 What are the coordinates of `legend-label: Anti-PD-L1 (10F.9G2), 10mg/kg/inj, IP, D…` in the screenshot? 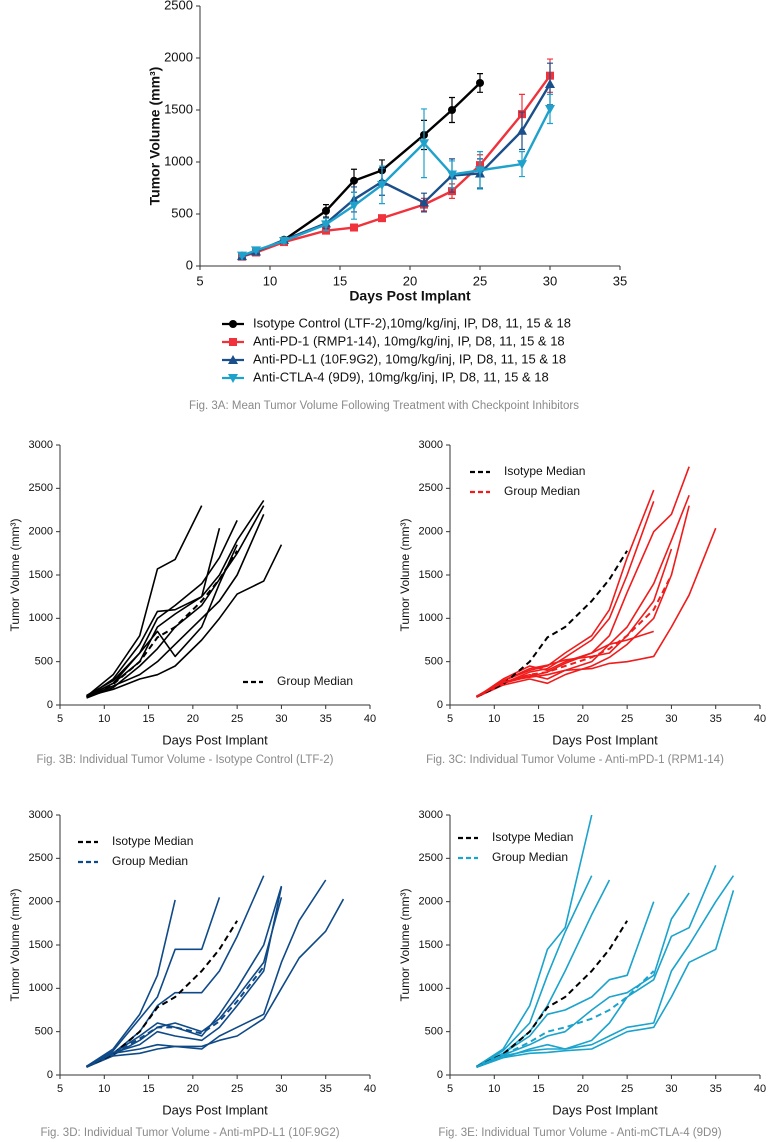 It's located at (409, 358).